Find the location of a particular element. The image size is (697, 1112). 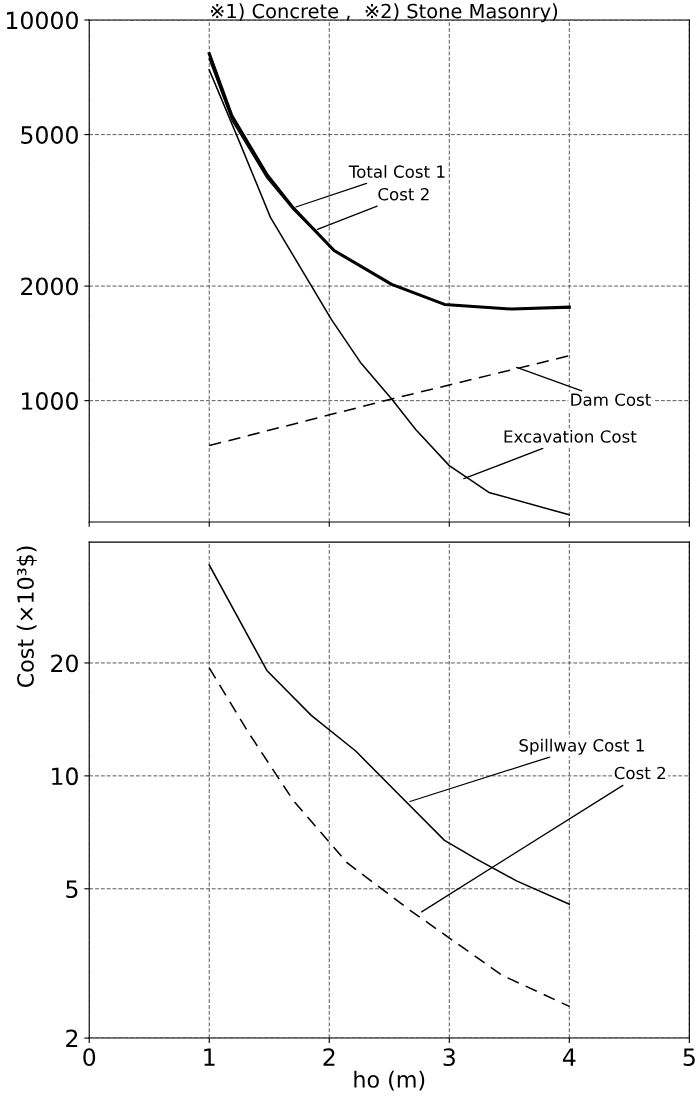

x-tick-label: 4 is located at coordinates (569, 1057).